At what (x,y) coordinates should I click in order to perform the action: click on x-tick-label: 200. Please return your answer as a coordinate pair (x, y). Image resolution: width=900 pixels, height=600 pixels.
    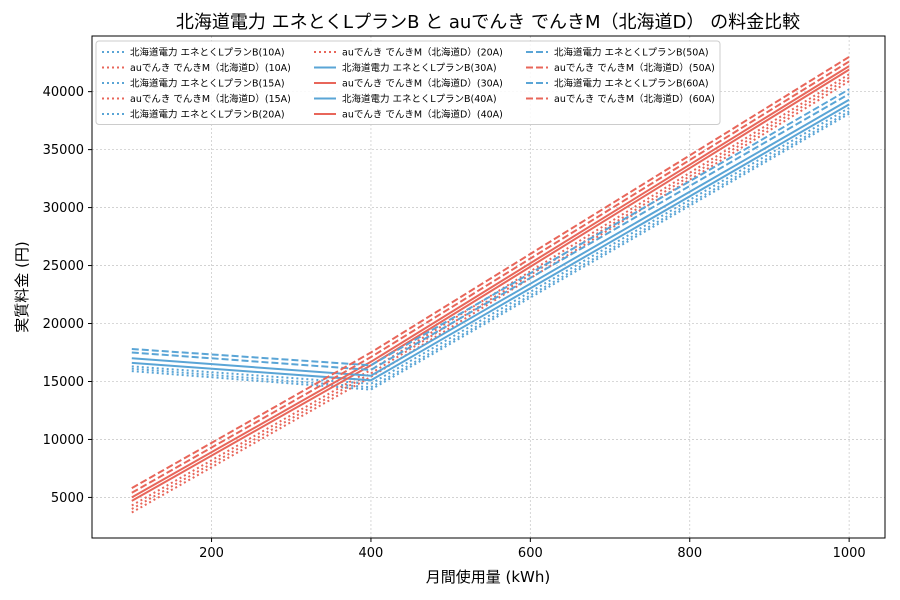
    Looking at the image, I should click on (211, 553).